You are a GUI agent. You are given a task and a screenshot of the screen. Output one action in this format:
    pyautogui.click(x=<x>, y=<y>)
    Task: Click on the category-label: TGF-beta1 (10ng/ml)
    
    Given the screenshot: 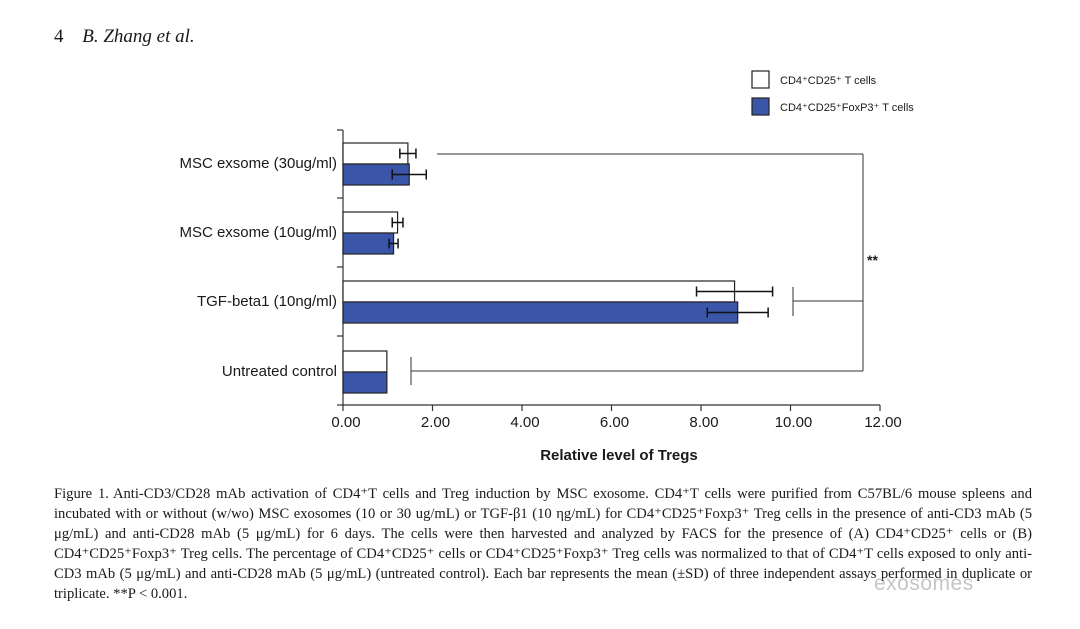 What is the action you would take?
    pyautogui.click(x=267, y=301)
    